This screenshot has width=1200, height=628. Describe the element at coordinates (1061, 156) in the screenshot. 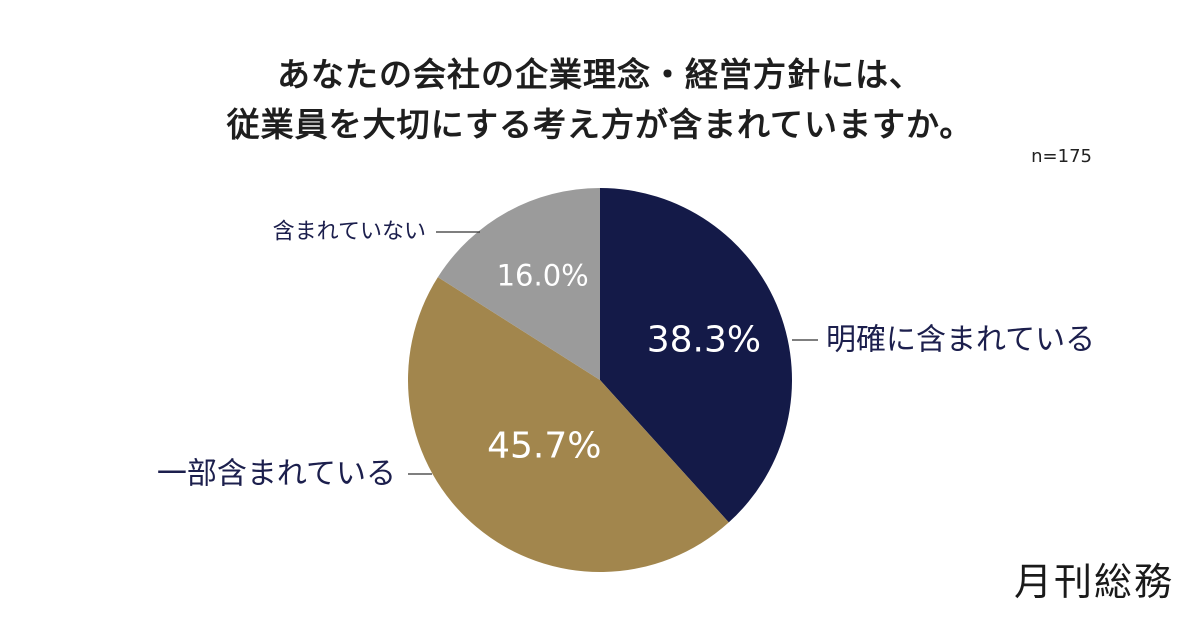

I see `sample-size: n=175` at that location.